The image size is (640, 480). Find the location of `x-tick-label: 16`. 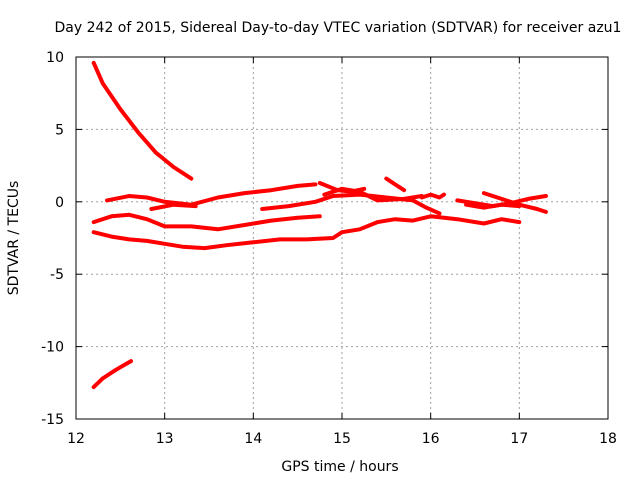

x-tick-label: 16 is located at coordinates (431, 439).